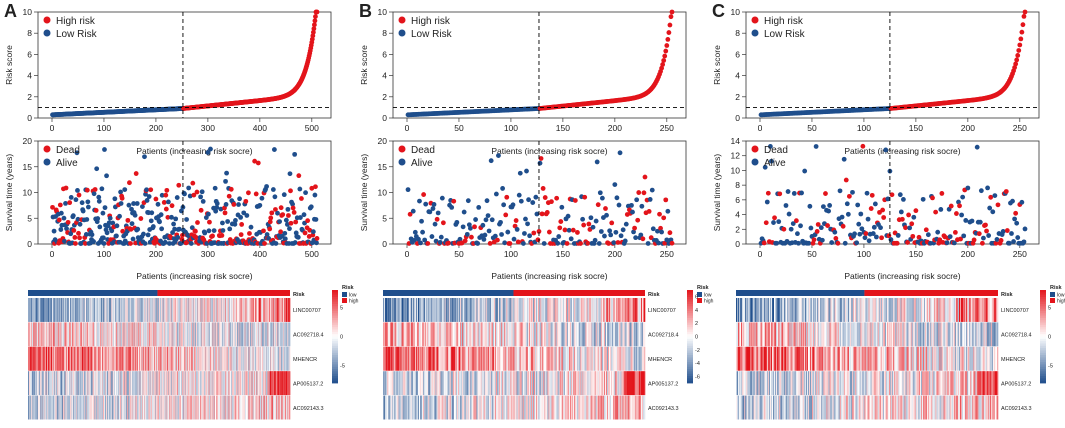 This screenshot has height=428, width=1065. Describe the element at coordinates (579, 293) in the screenshot. I see `risk-bar-high` at that location.